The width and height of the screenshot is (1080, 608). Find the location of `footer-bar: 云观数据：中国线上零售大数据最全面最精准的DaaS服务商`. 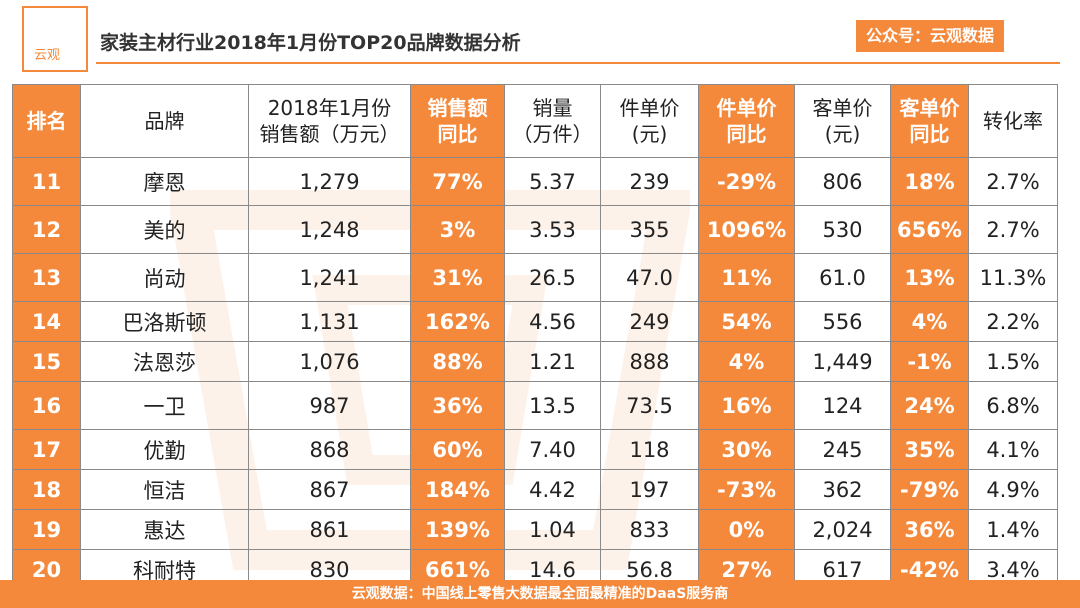

footer-bar: 云观数据：中国线上零售大数据最全面最精准的DaaS服务商 is located at coordinates (540, 594).